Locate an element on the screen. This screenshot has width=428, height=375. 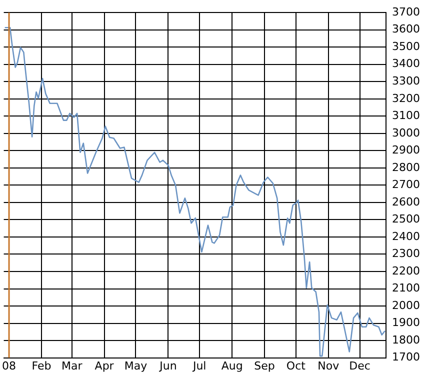
y-tick-label: 1800 is located at coordinates (406, 339).